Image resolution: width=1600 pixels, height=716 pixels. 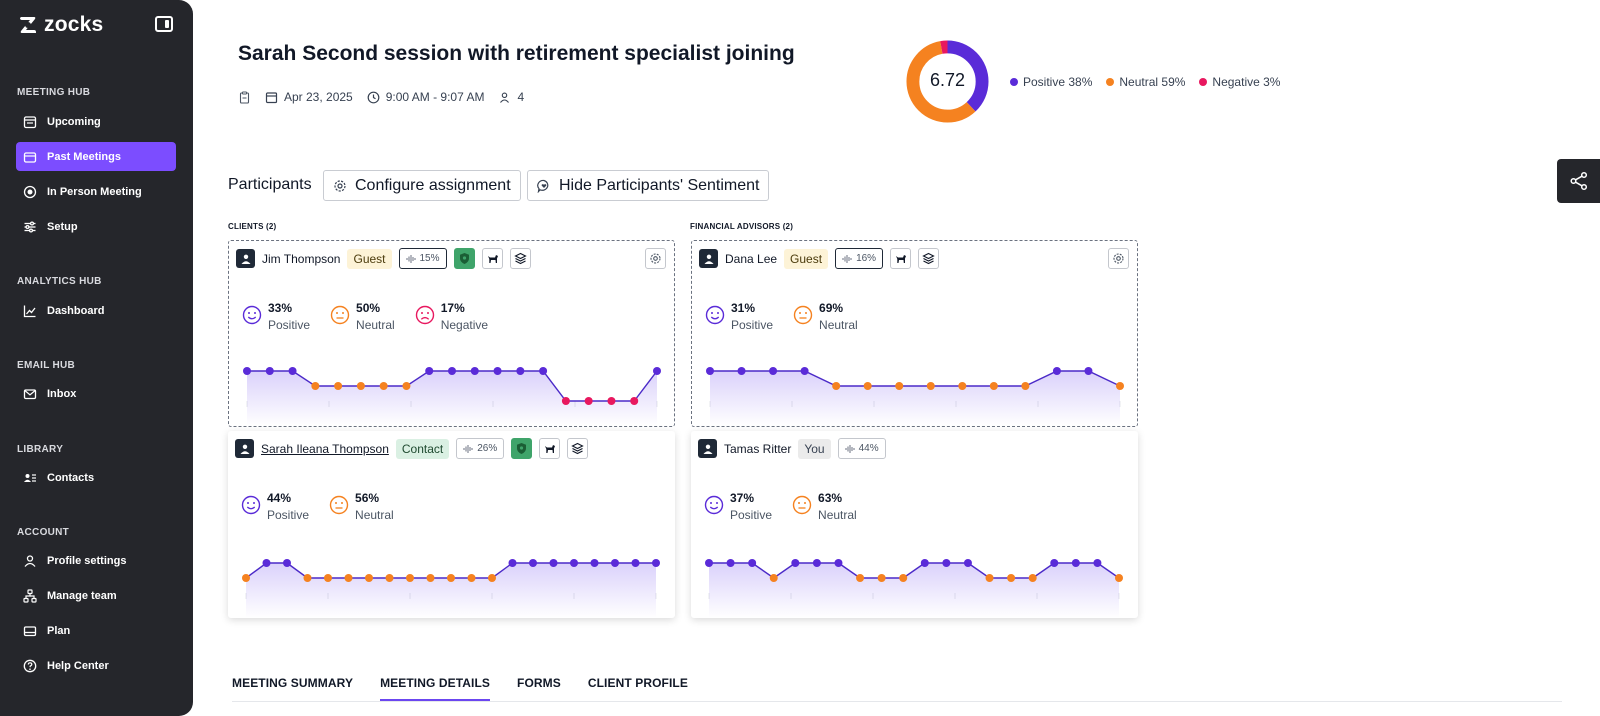 What do you see at coordinates (861, 448) in the screenshot?
I see `talk-time-badge: 44%` at bounding box center [861, 448].